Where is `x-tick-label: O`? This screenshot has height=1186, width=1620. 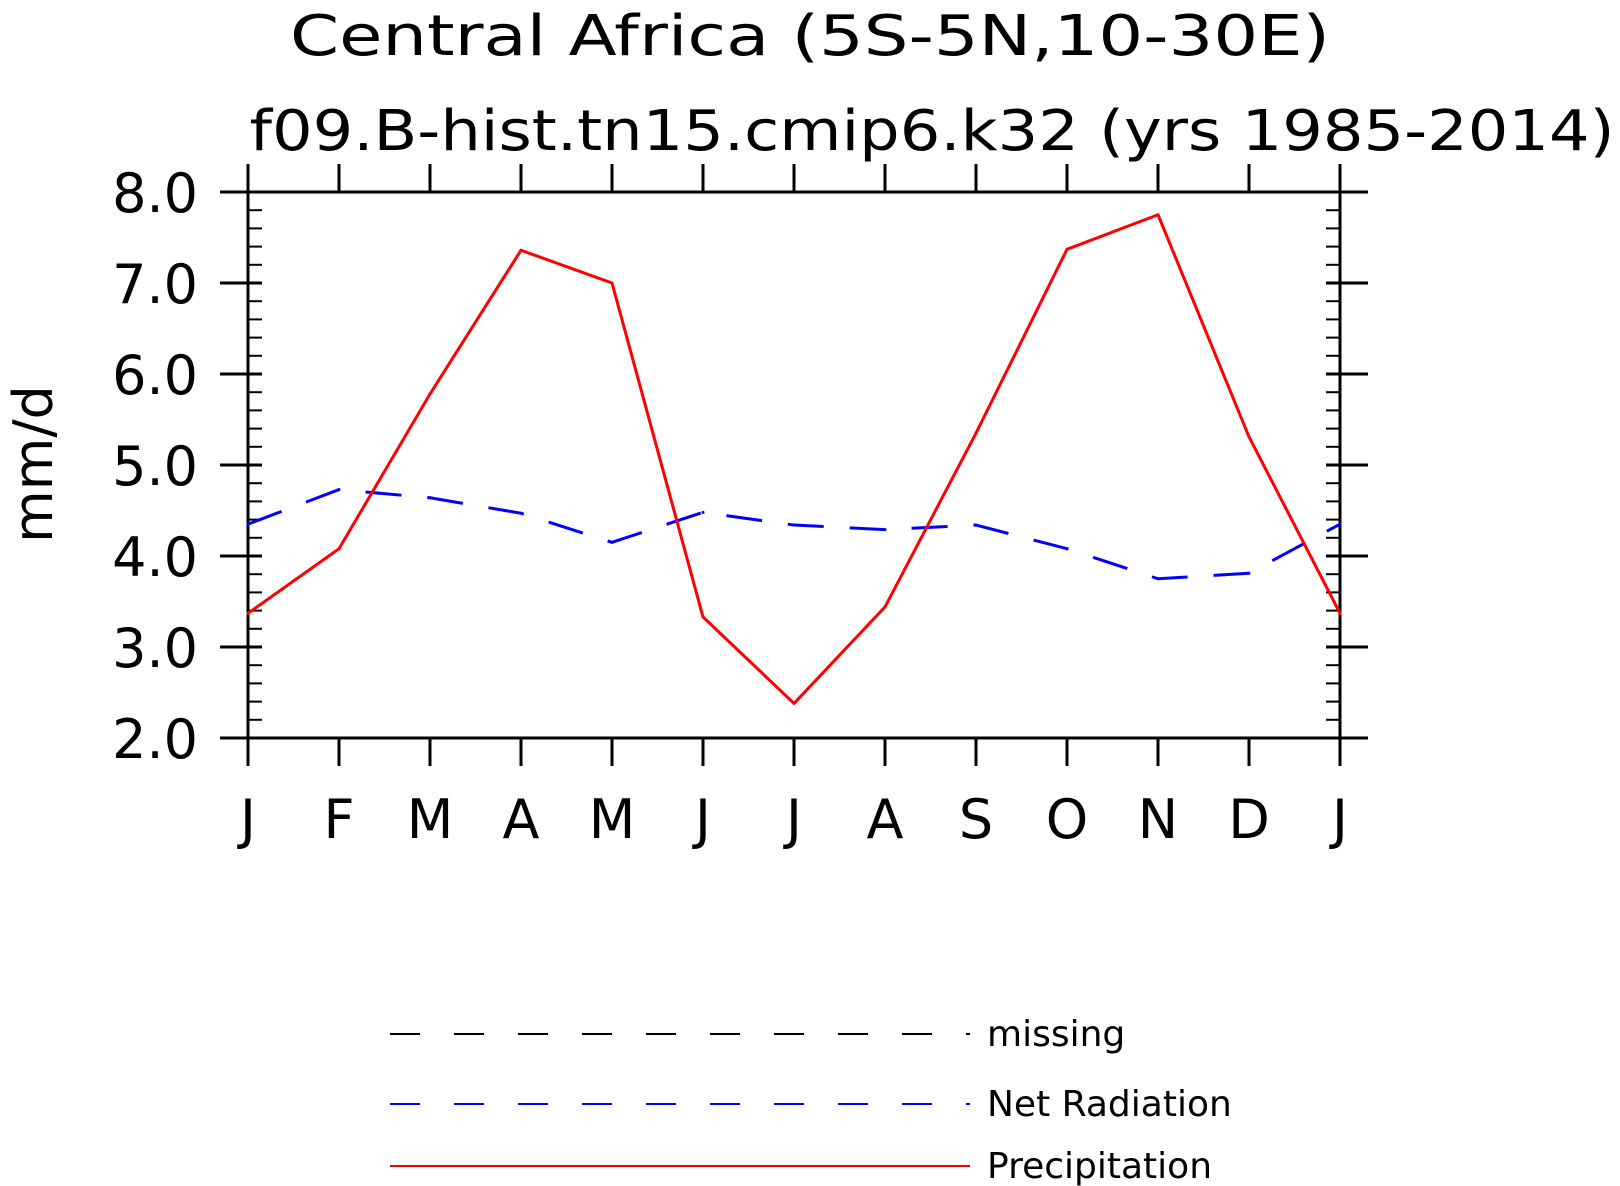 x-tick-label: O is located at coordinates (1067, 819).